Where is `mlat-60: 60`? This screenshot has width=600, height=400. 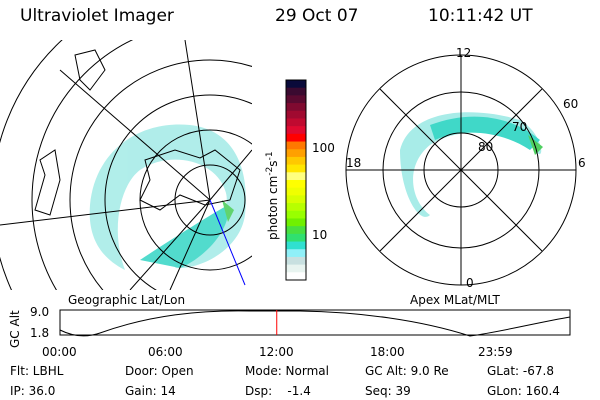
mlat-60: 60 is located at coordinates (571, 104).